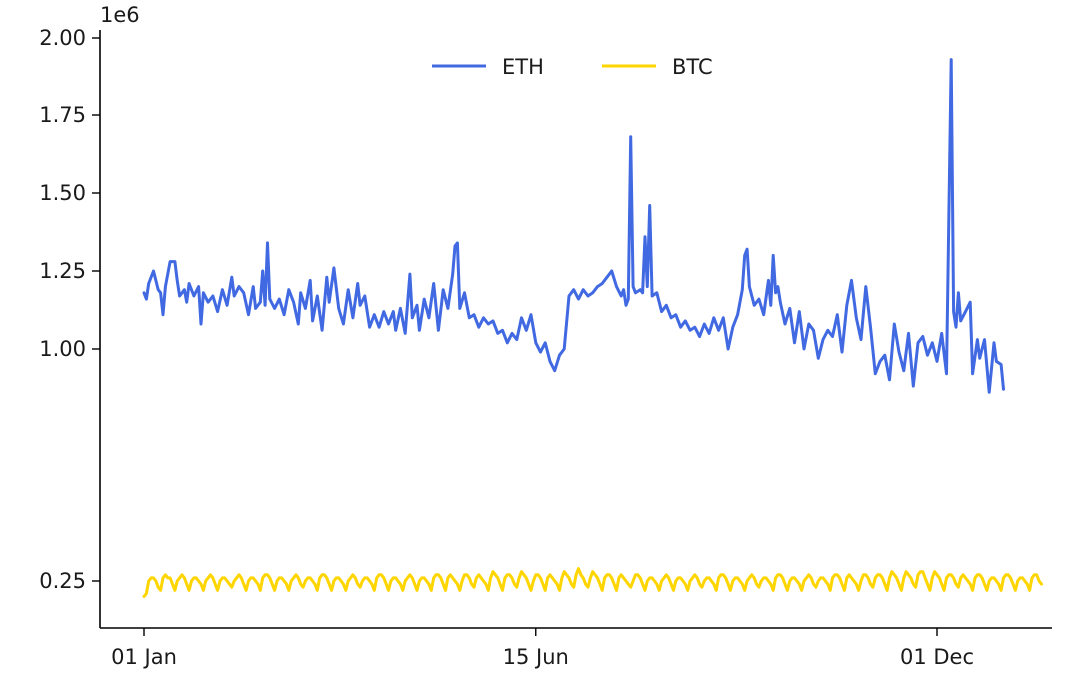  Describe the element at coordinates (62, 349) in the screenshot. I see `y-tick-label: 1.00` at that location.